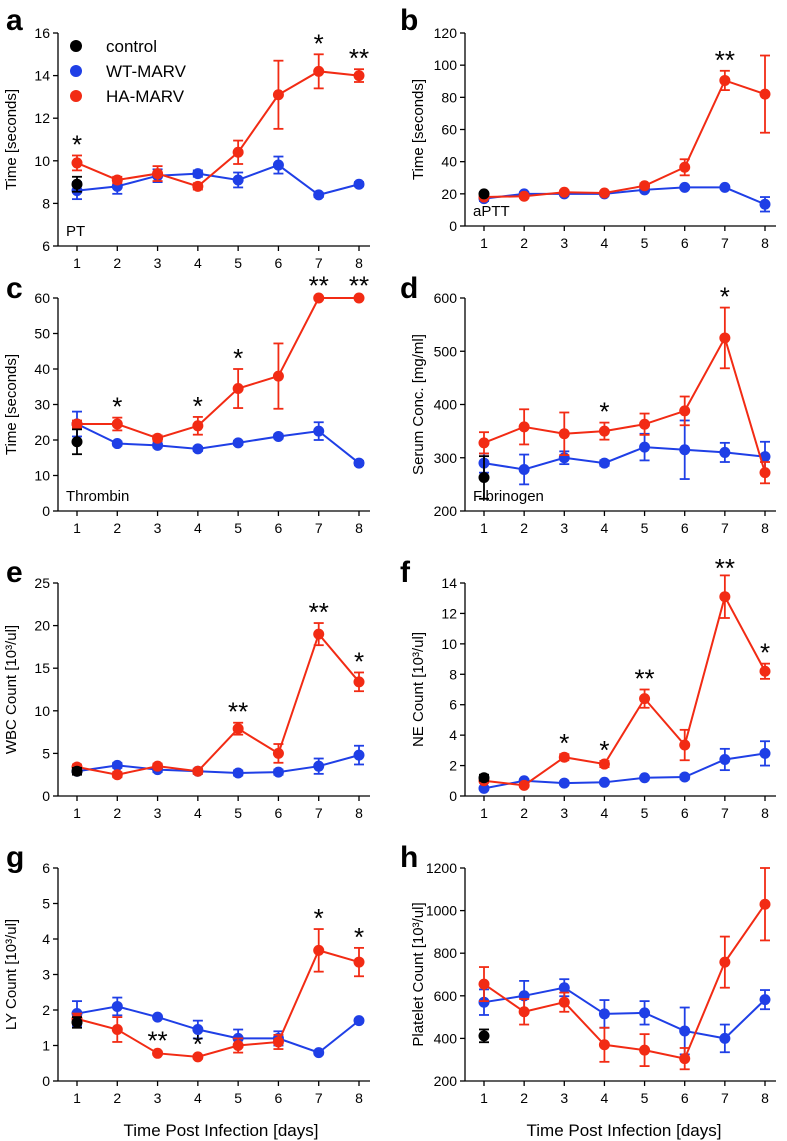 The image size is (787, 1141). Describe the element at coordinates (624, 1013) in the screenshot. I see `series-line-wt-h` at that location.